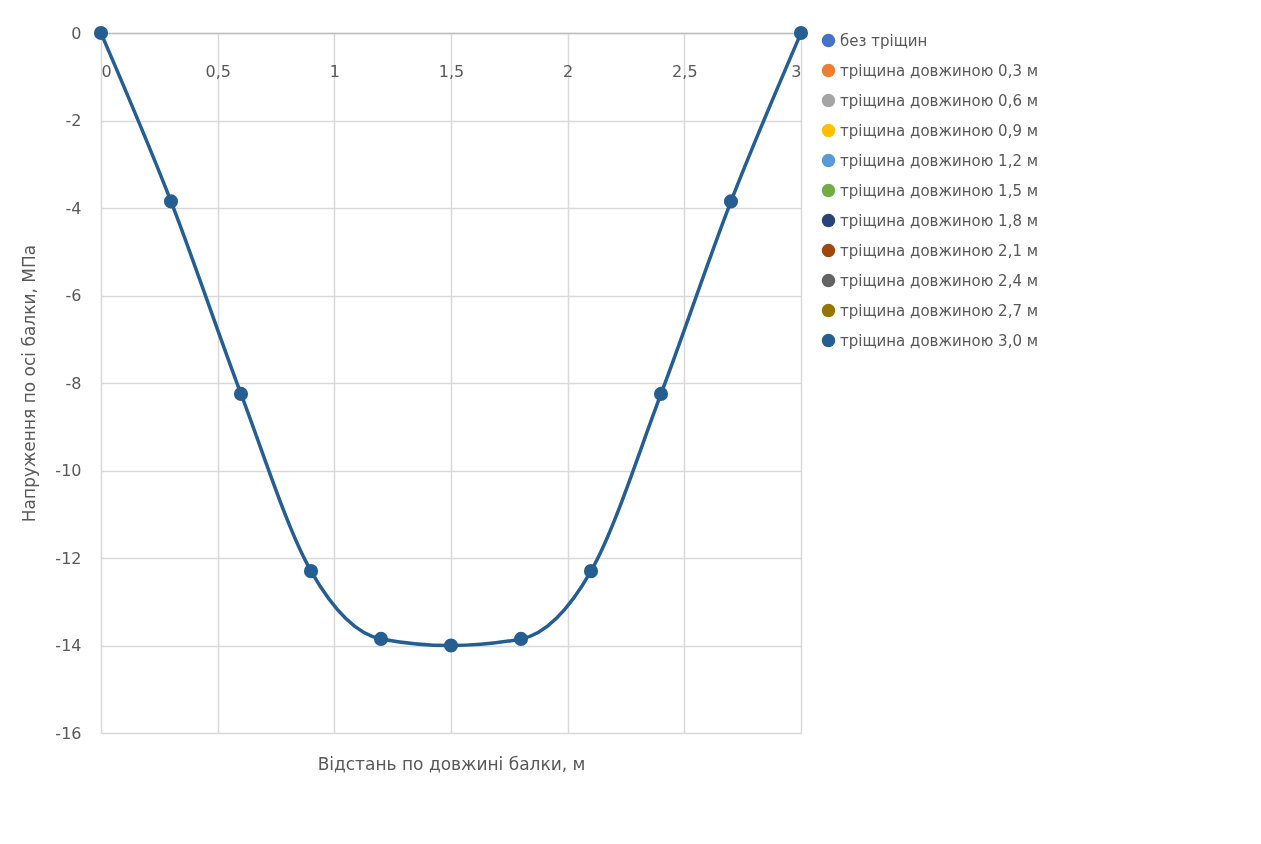 The width and height of the screenshot is (1261, 844). Describe the element at coordinates (451, 71) in the screenshot. I see `x-tick-label: 1,5` at that location.